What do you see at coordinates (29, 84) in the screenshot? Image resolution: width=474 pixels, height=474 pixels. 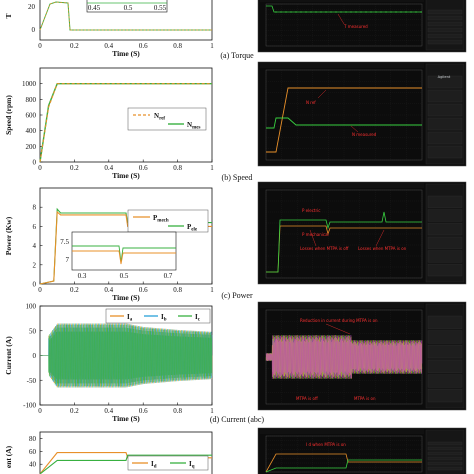 I see `y-tick-label: 1000` at bounding box center [29, 84].